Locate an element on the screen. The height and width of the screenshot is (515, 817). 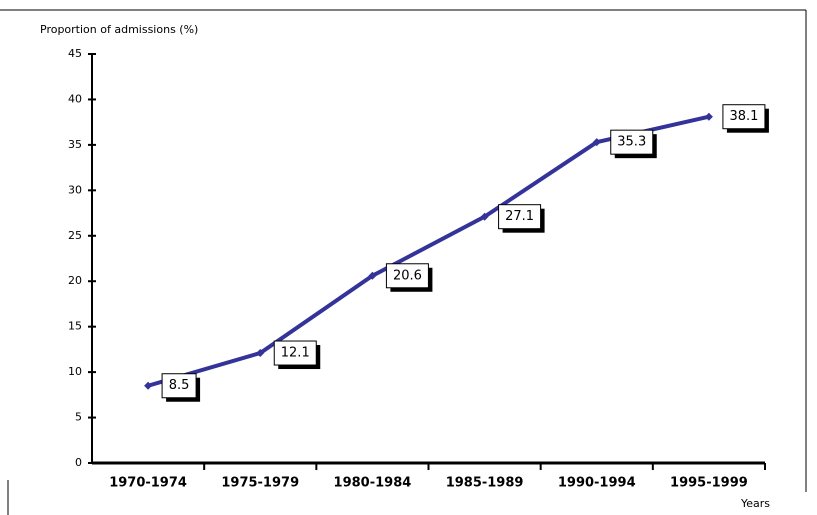
data-label: 38.1 is located at coordinates (743, 116).